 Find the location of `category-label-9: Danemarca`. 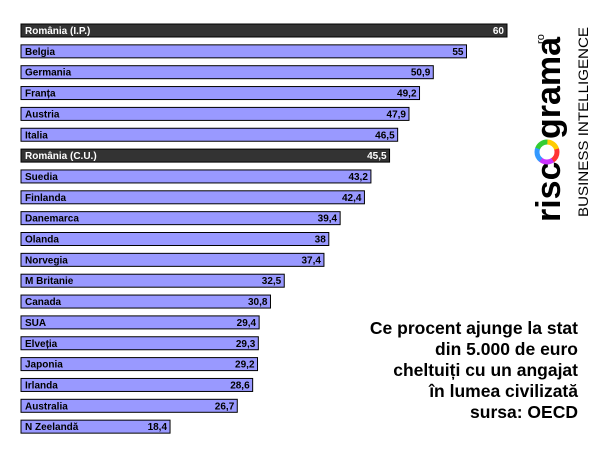

category-label-9: Danemarca is located at coordinates (52, 219).